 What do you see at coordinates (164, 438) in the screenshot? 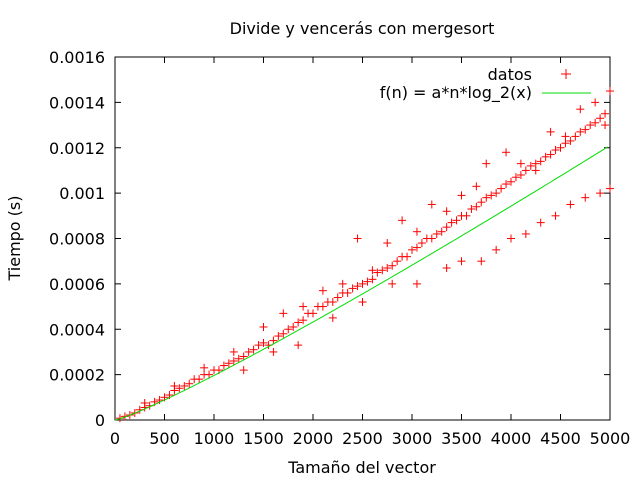
I see `x-tick-label: 500` at bounding box center [164, 438].